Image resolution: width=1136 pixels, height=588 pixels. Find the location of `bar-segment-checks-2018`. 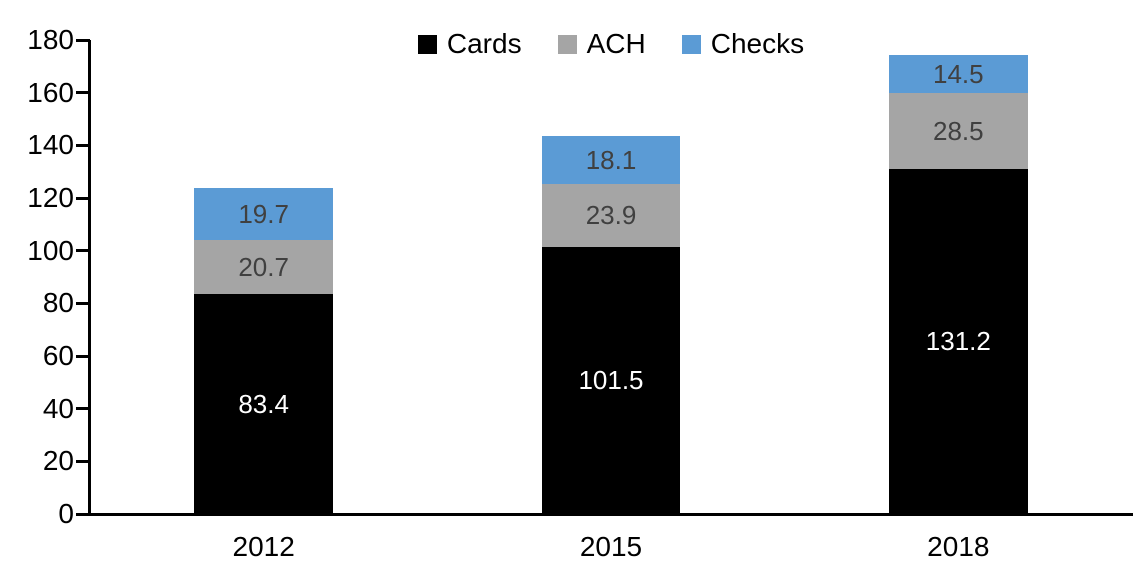

bar-segment-checks-2018 is located at coordinates (958, 74).